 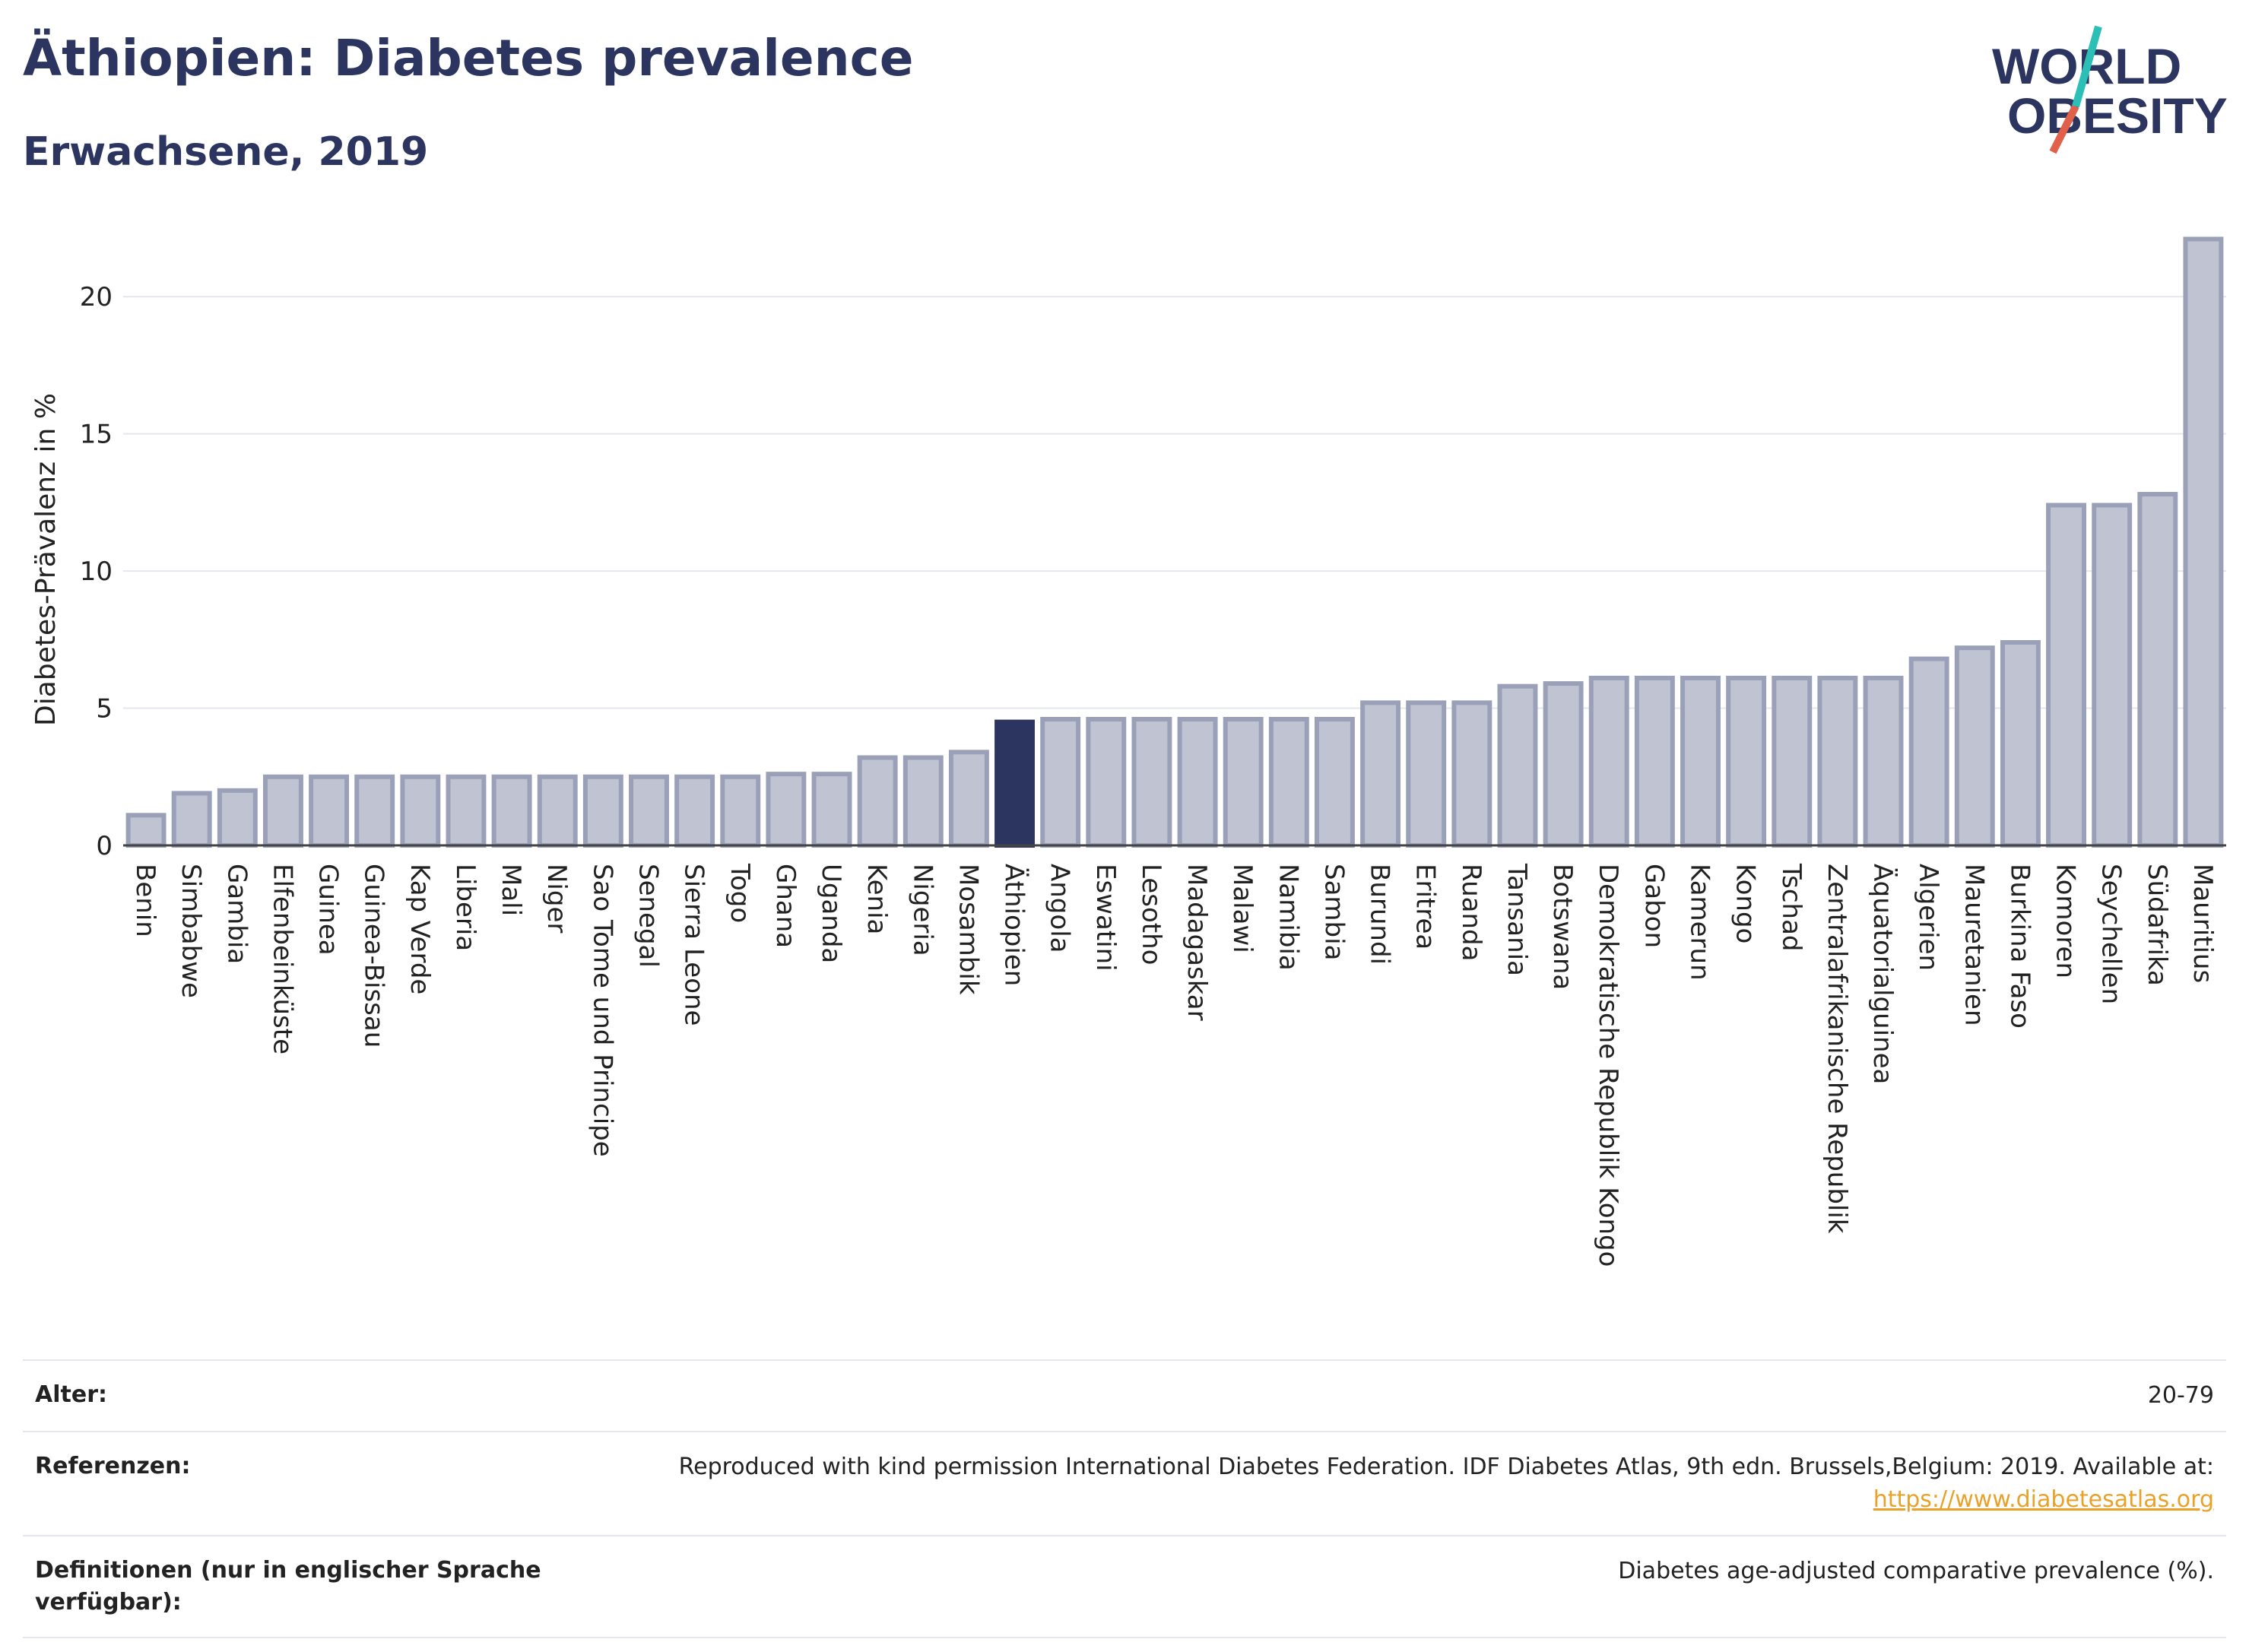 What do you see at coordinates (922, 910) in the screenshot?
I see `x-tick-label: Nigeria` at bounding box center [922, 910].